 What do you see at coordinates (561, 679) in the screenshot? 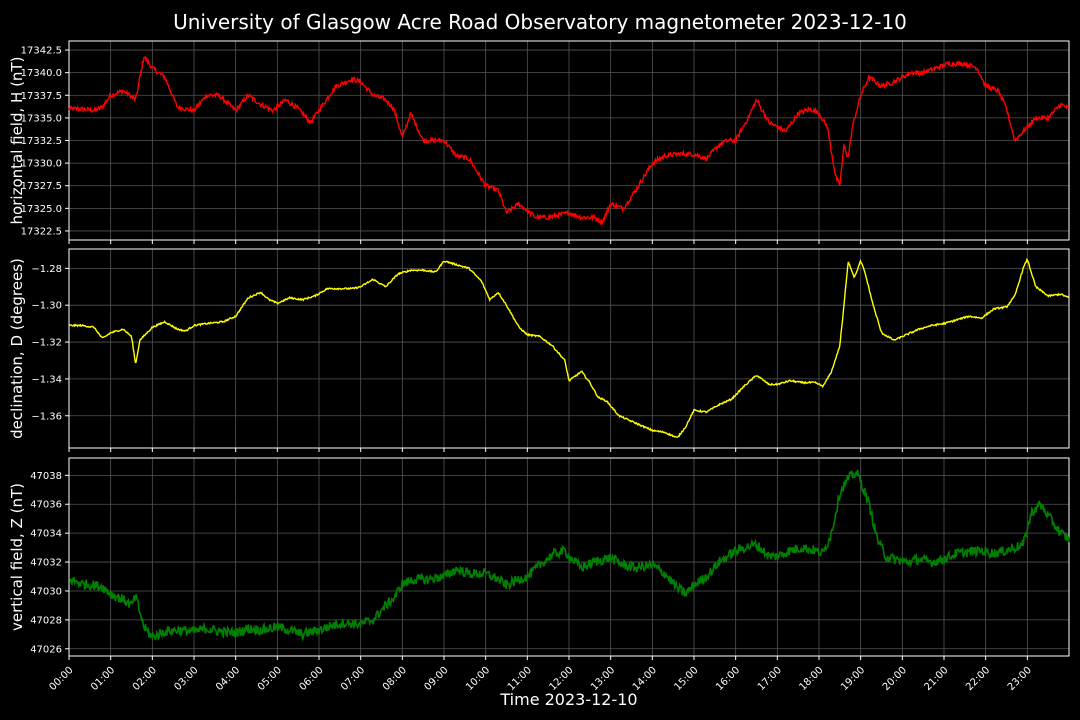
I see `x-tick-label: 12:00` at bounding box center [561, 679].